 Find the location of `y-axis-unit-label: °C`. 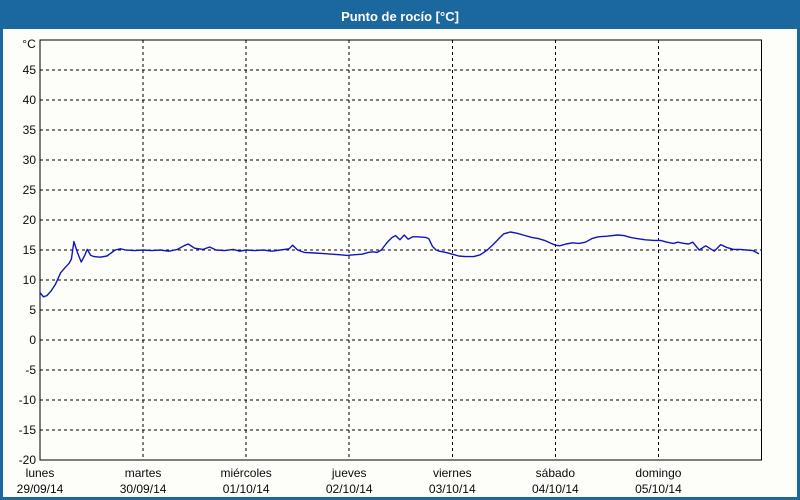

y-axis-unit-label: °C is located at coordinates (29, 44).